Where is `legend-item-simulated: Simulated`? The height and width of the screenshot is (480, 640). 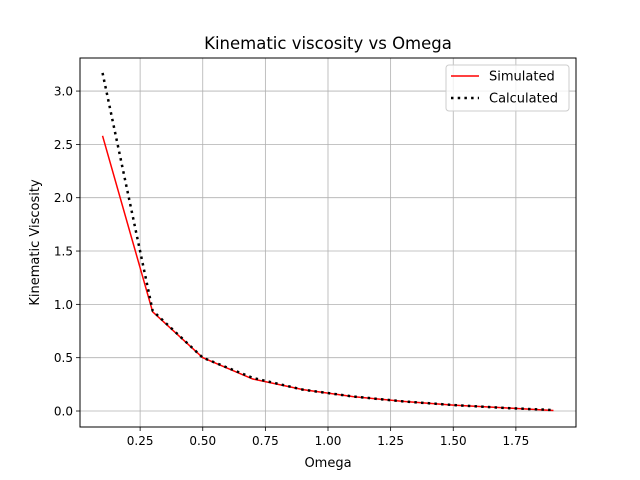
legend-item-simulated: Simulated is located at coordinates (503, 77).